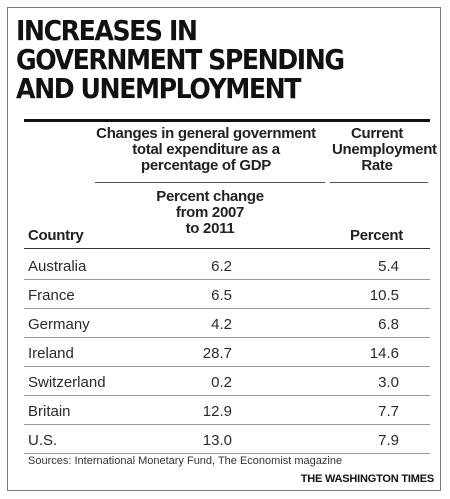 The height and width of the screenshot is (499, 450). I want to click on expenditure-column-header: Percent change from 2007 to 2011, so click(210, 213).